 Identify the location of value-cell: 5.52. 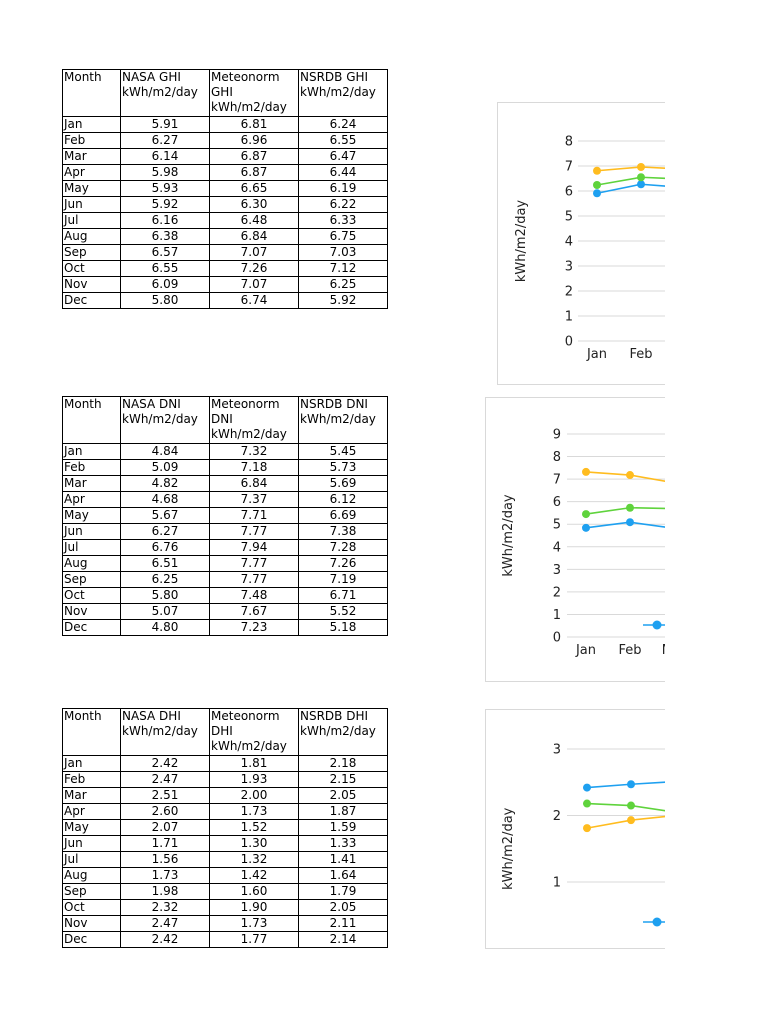
(343, 611).